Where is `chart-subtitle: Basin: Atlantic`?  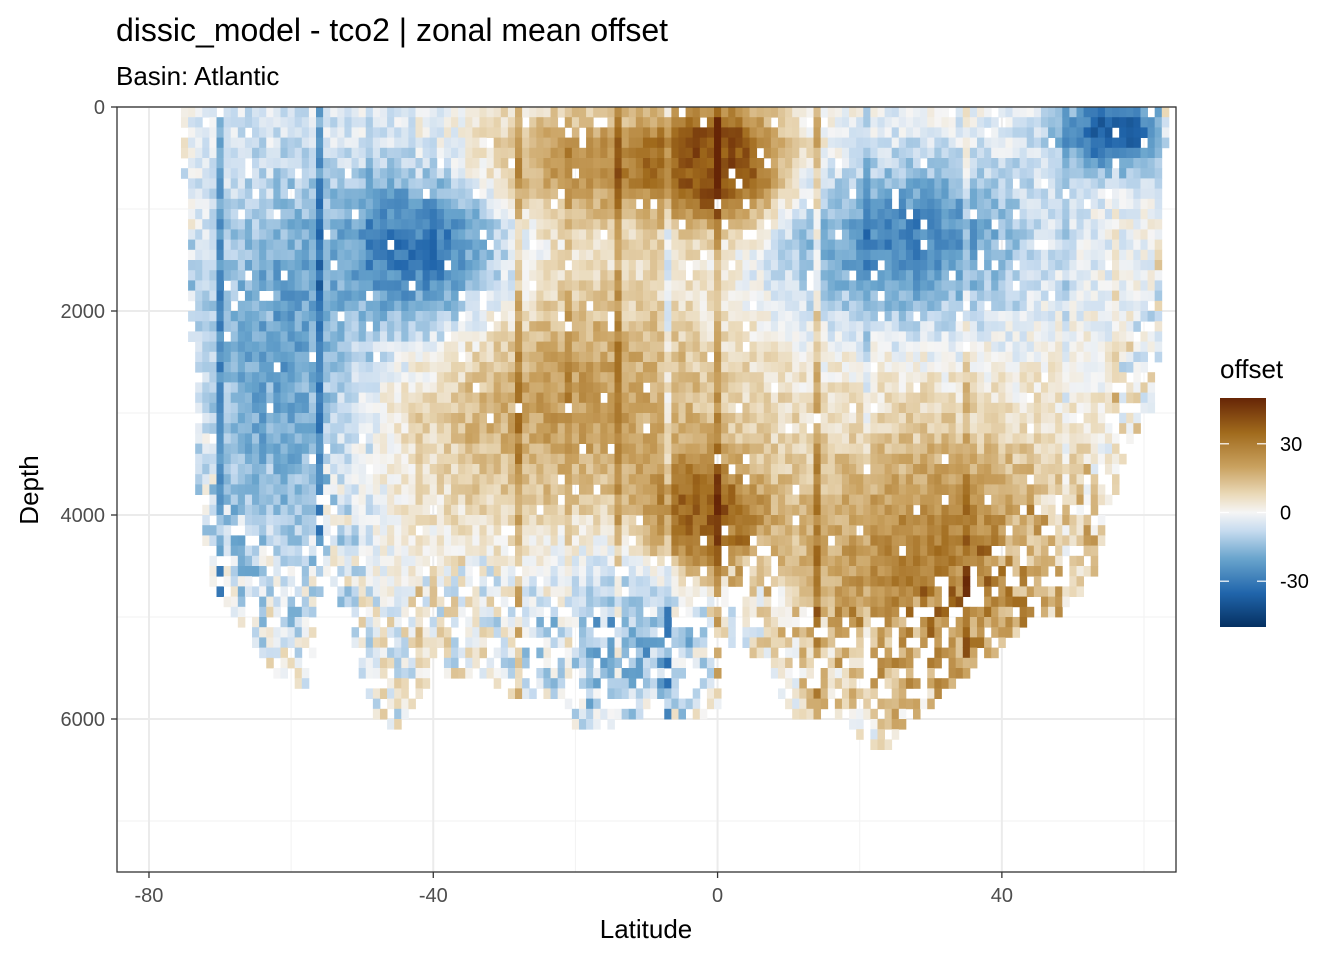
chart-subtitle: Basin: Atlantic is located at coordinates (197, 76).